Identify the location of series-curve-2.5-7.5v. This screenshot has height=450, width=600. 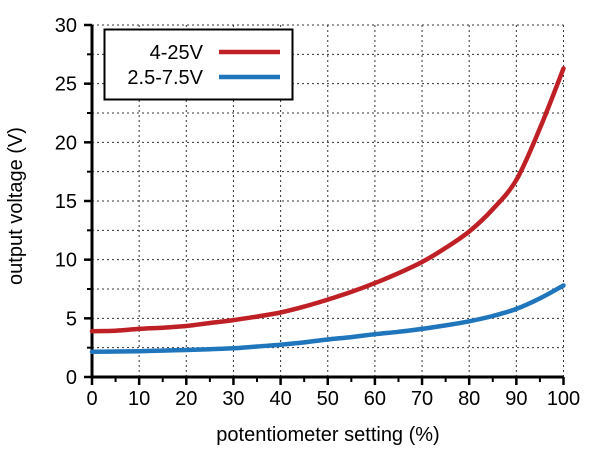
(327, 319).